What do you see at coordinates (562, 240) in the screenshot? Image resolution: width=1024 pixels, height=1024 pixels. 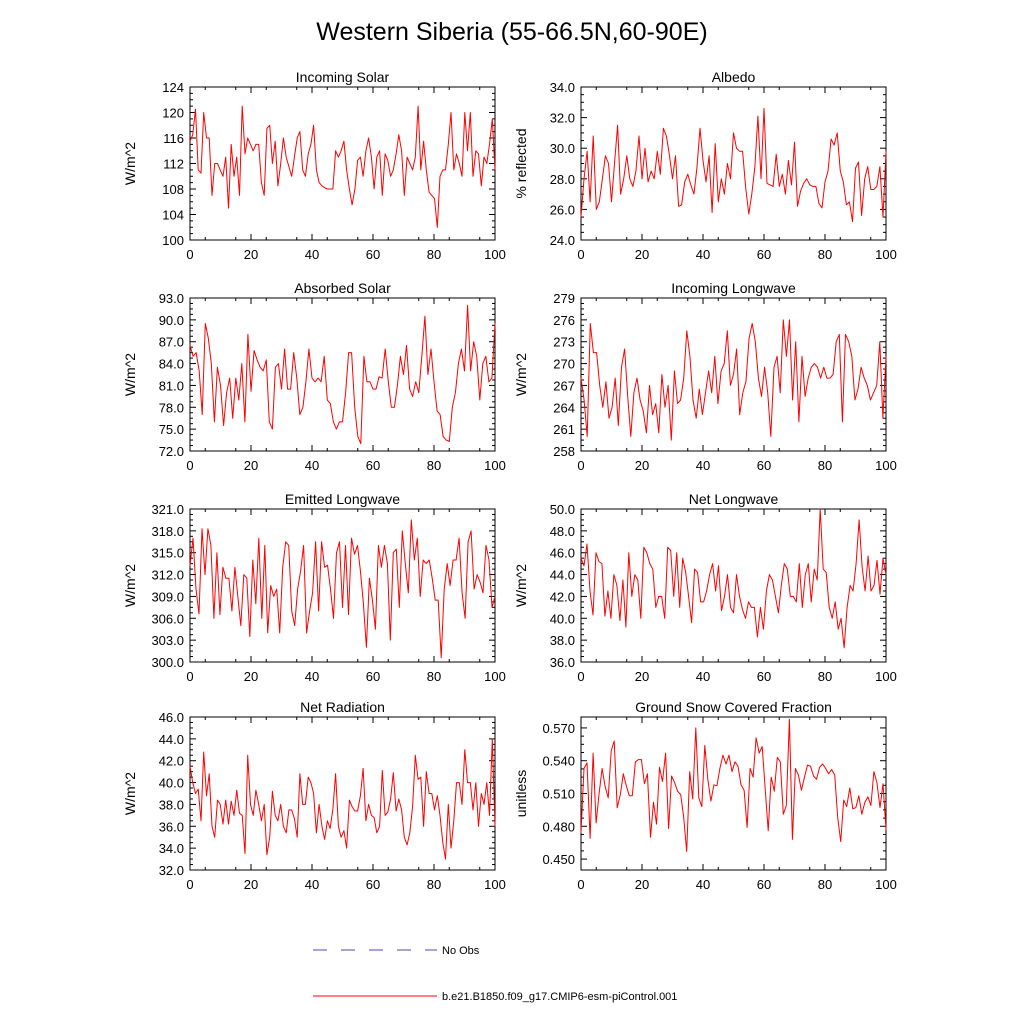 I see `y-tick-label: 24.0` at bounding box center [562, 240].